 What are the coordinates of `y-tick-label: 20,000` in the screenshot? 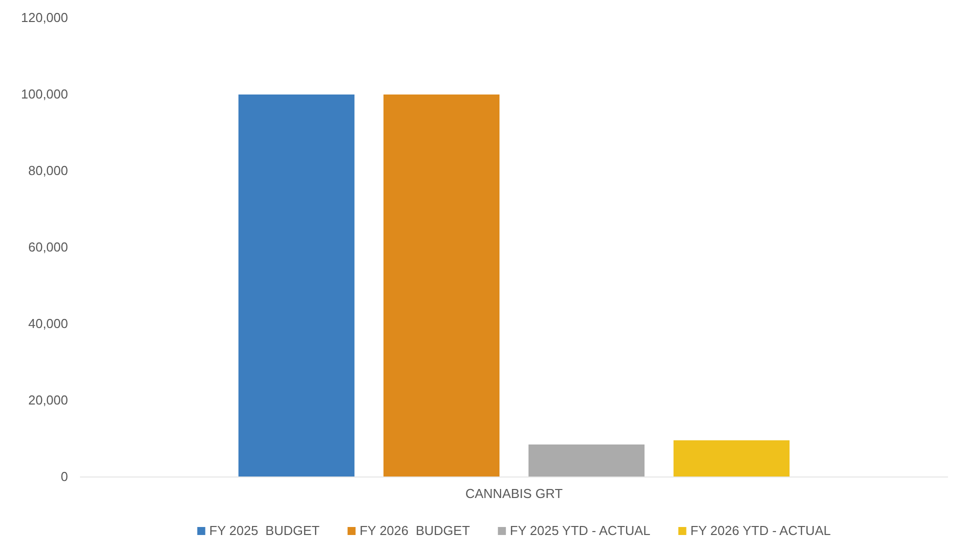 It's located at (48, 400).